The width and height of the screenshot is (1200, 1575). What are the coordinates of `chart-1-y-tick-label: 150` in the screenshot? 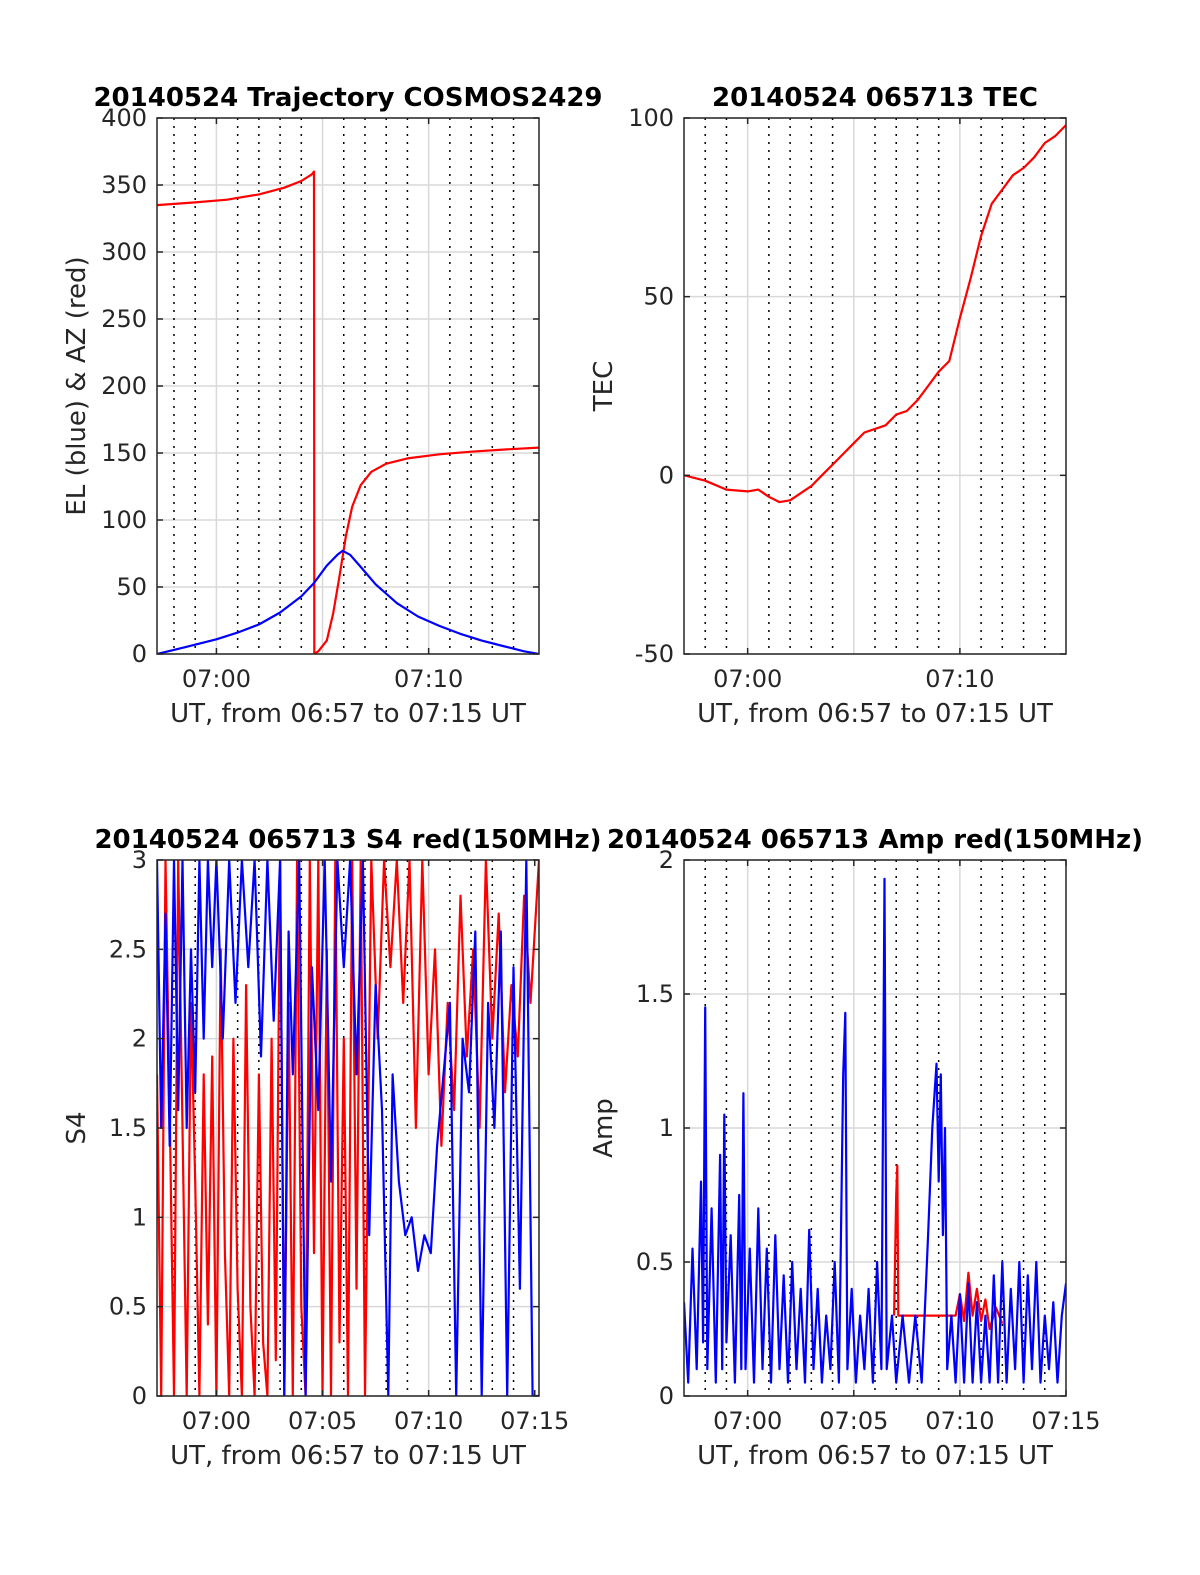 It's located at (124, 453).